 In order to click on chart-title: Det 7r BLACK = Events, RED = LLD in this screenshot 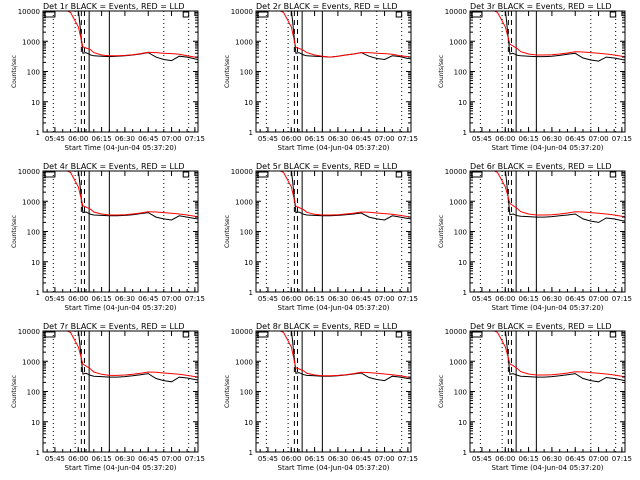, I will do `click(114, 326)`.